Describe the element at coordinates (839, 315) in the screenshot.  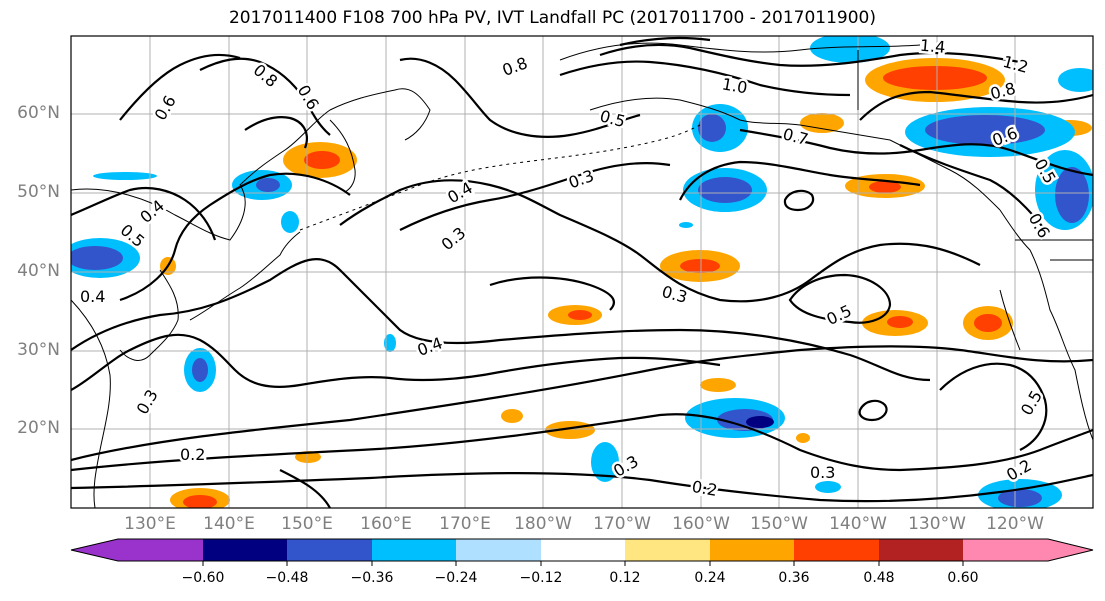
I see `contour-label: 0.5` at that location.